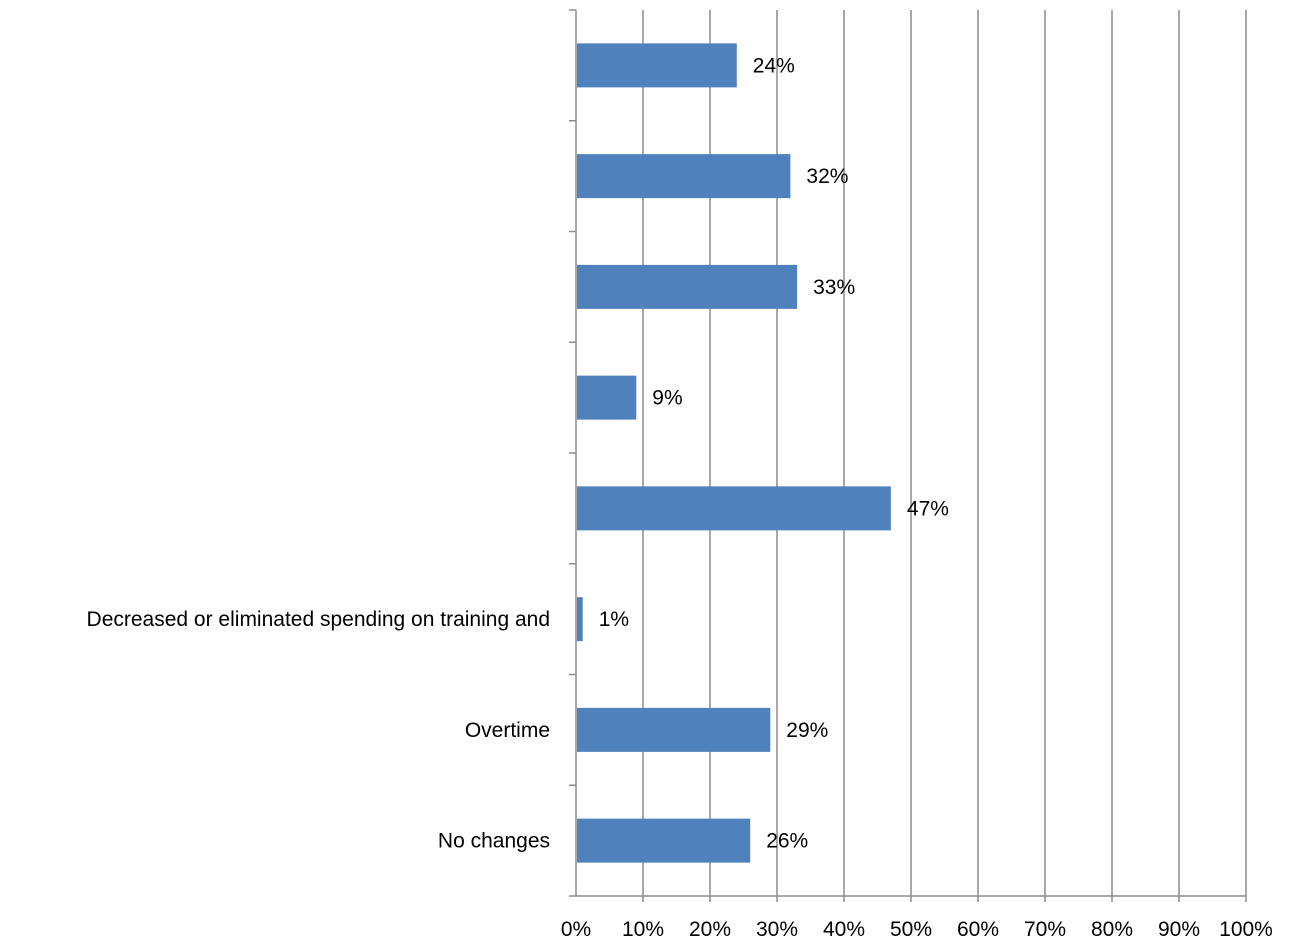 This screenshot has width=1293, height=947. What do you see at coordinates (928, 508) in the screenshot?
I see `data-label: 47%` at bounding box center [928, 508].